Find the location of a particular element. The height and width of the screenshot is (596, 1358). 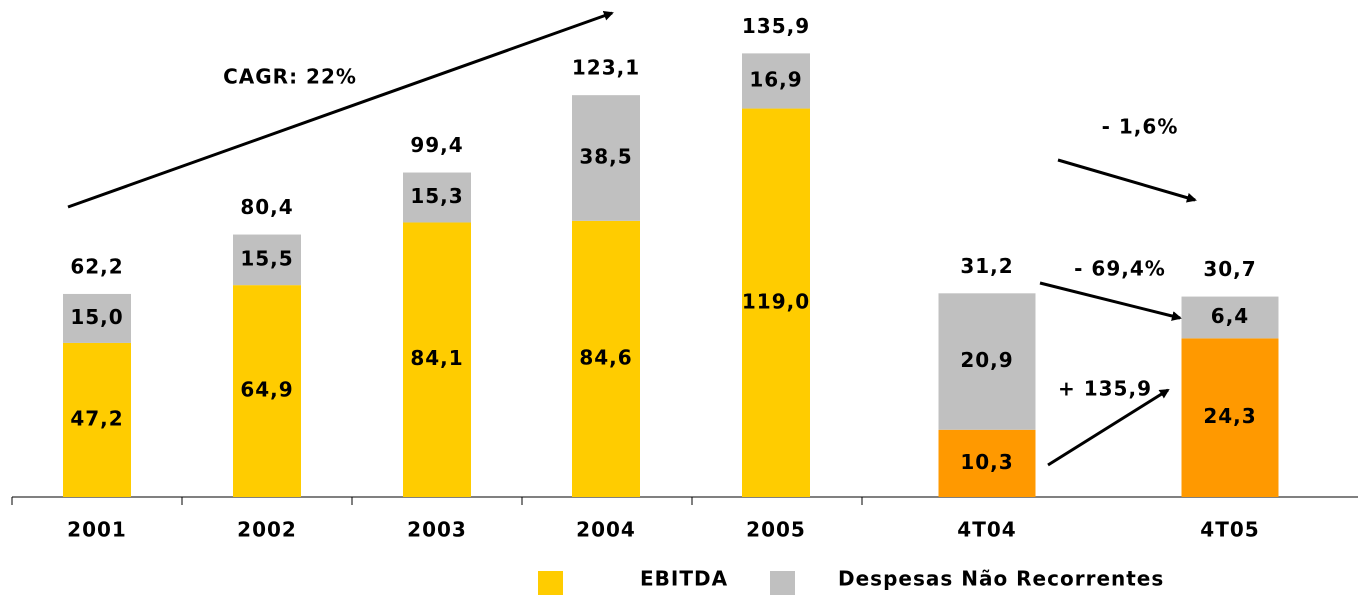

axis is located at coordinates (684, 500).